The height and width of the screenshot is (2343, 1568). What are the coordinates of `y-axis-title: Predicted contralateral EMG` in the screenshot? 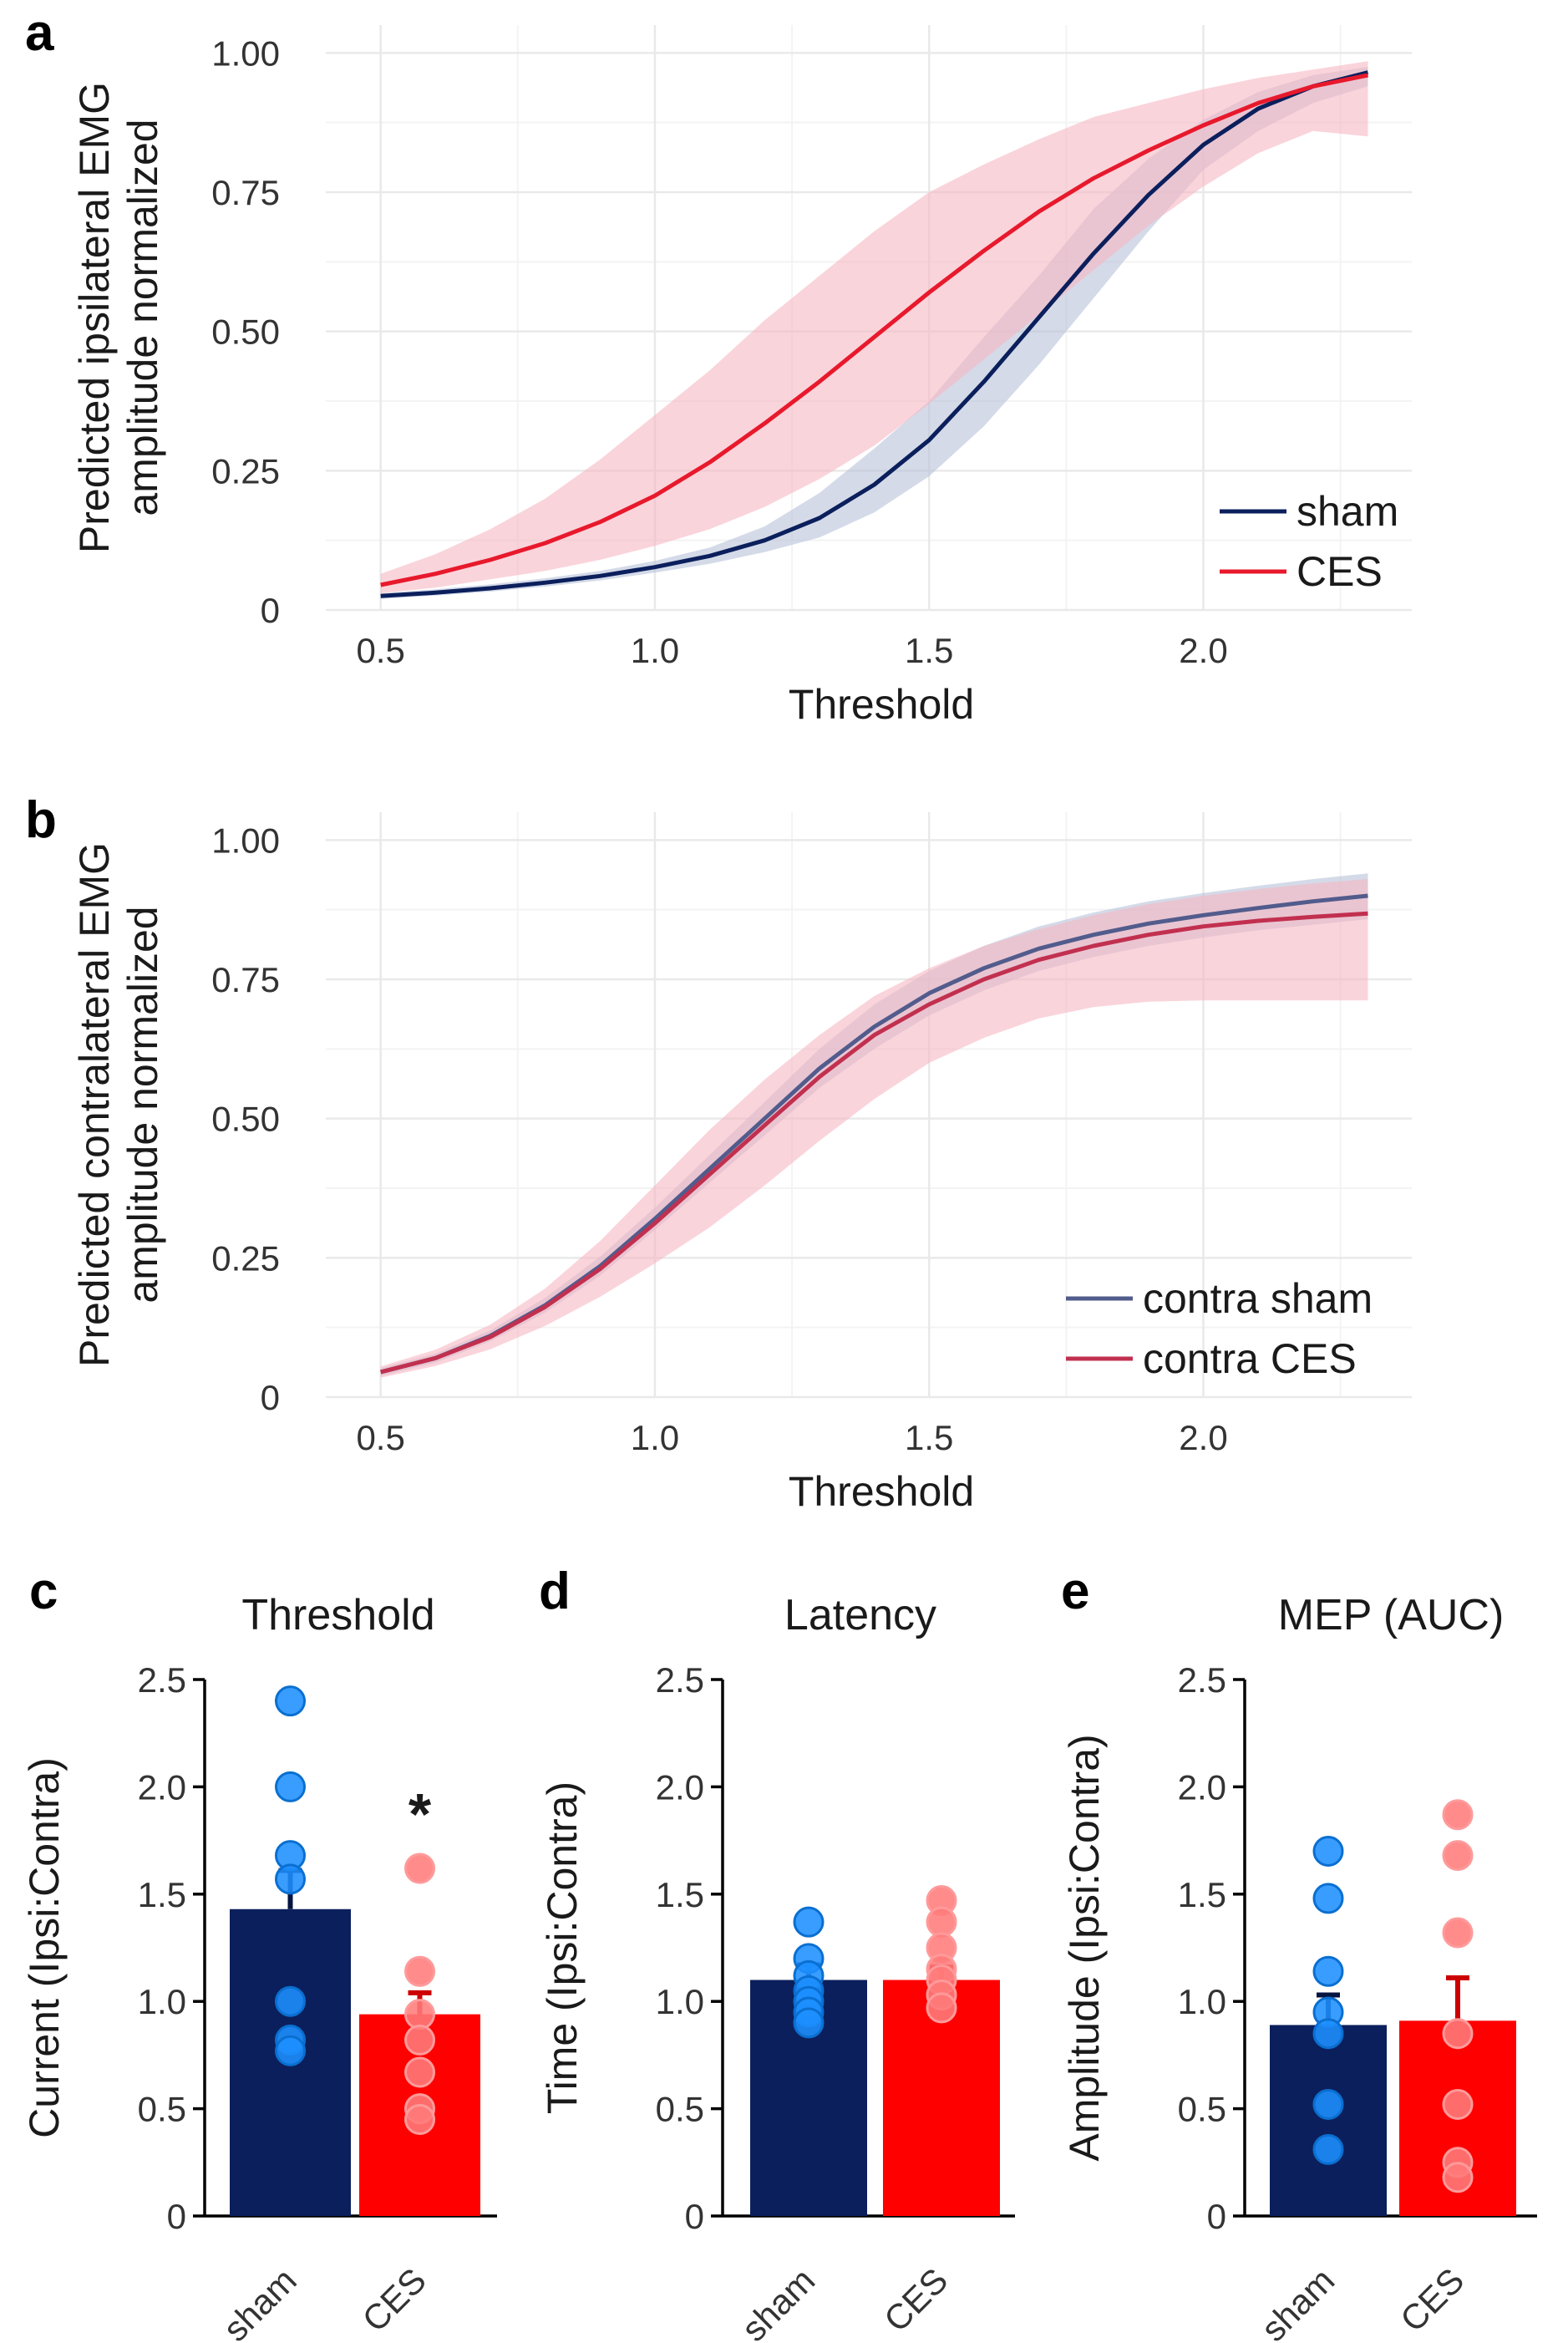 It's located at (94, 1104).